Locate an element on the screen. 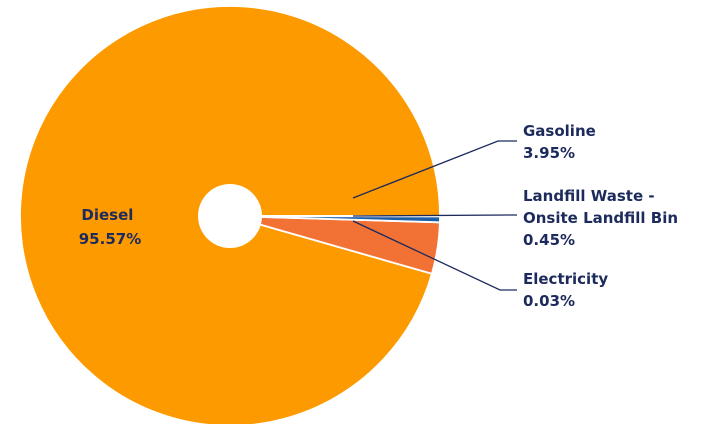  label-landfill-name-line1: Landfill Waste - is located at coordinates (589, 196).